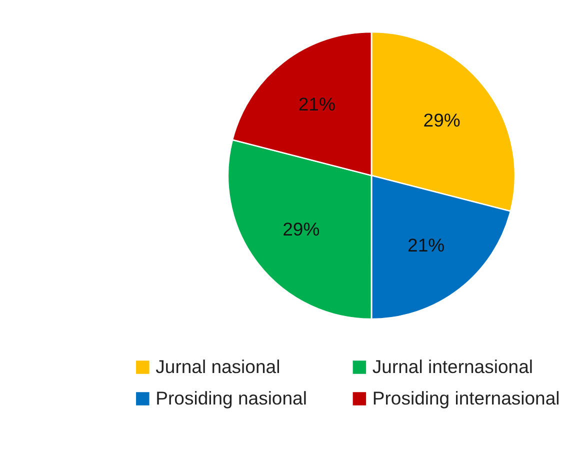 The image size is (579, 459). Describe the element at coordinates (452, 366) in the screenshot. I see `legend-label: Jurnal internasional` at that location.